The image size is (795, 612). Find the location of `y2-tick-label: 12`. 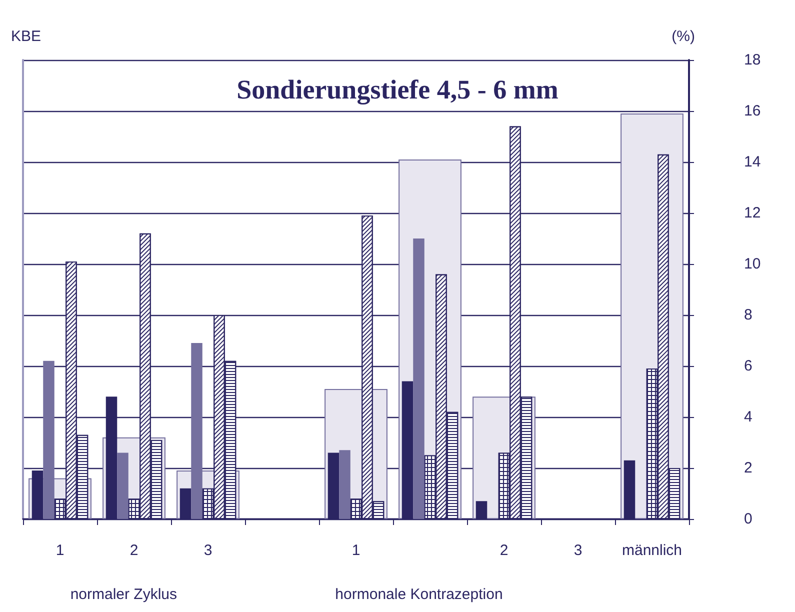

y2-tick-label: 12 is located at coordinates (752, 213).